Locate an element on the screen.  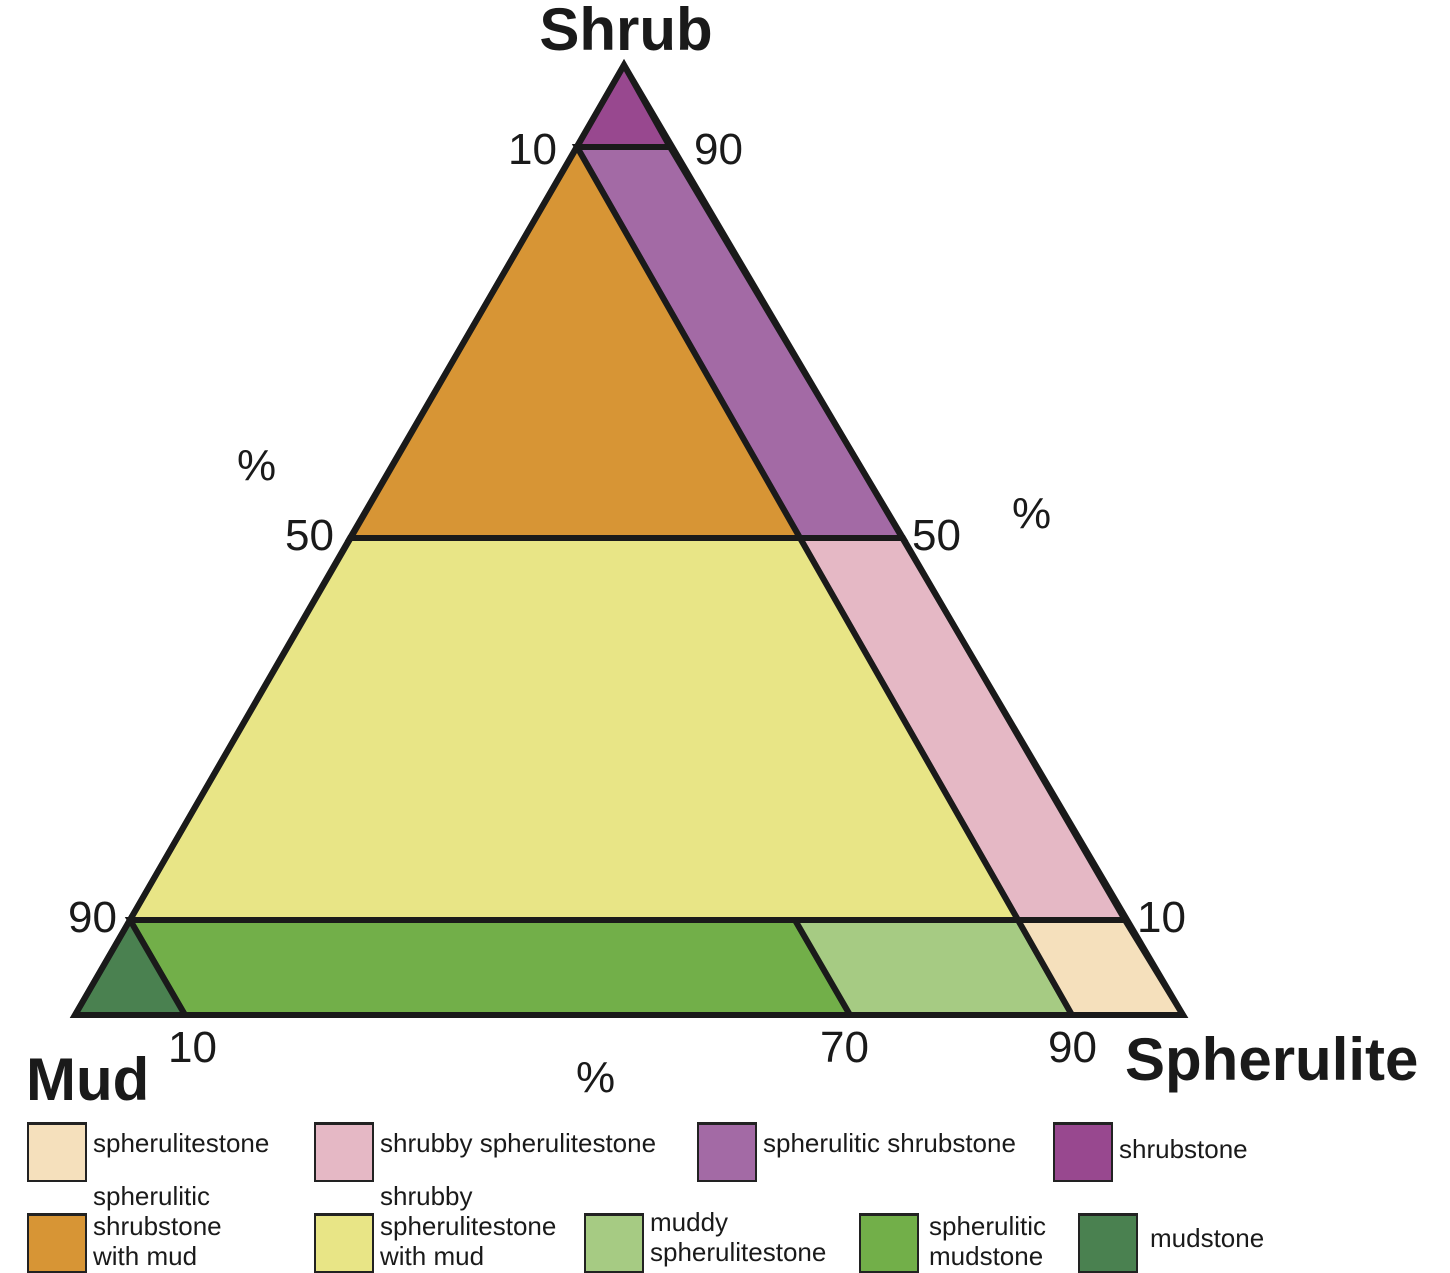
legend-item: shrubby spherulitestone with mud is located at coordinates (435, 1227).